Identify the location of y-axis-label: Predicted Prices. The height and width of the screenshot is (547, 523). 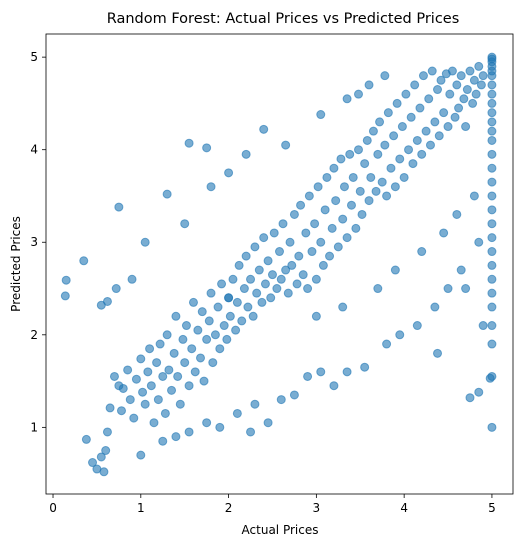
(16, 264).